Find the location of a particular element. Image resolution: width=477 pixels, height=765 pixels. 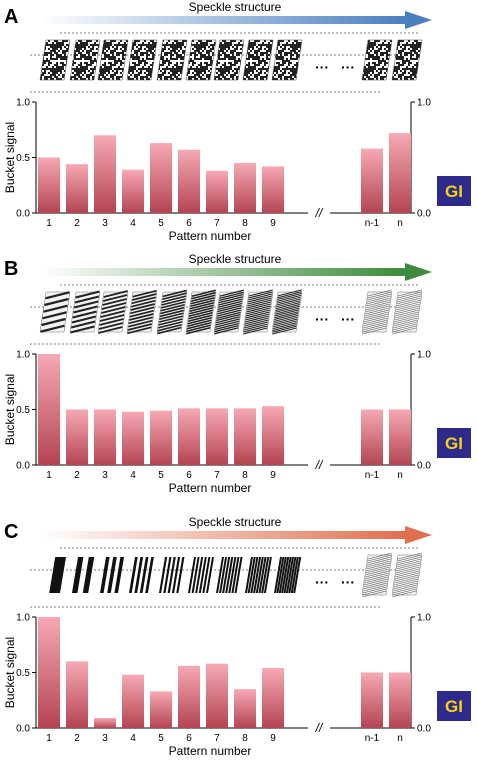

panel-letter: B is located at coordinates (11, 269).